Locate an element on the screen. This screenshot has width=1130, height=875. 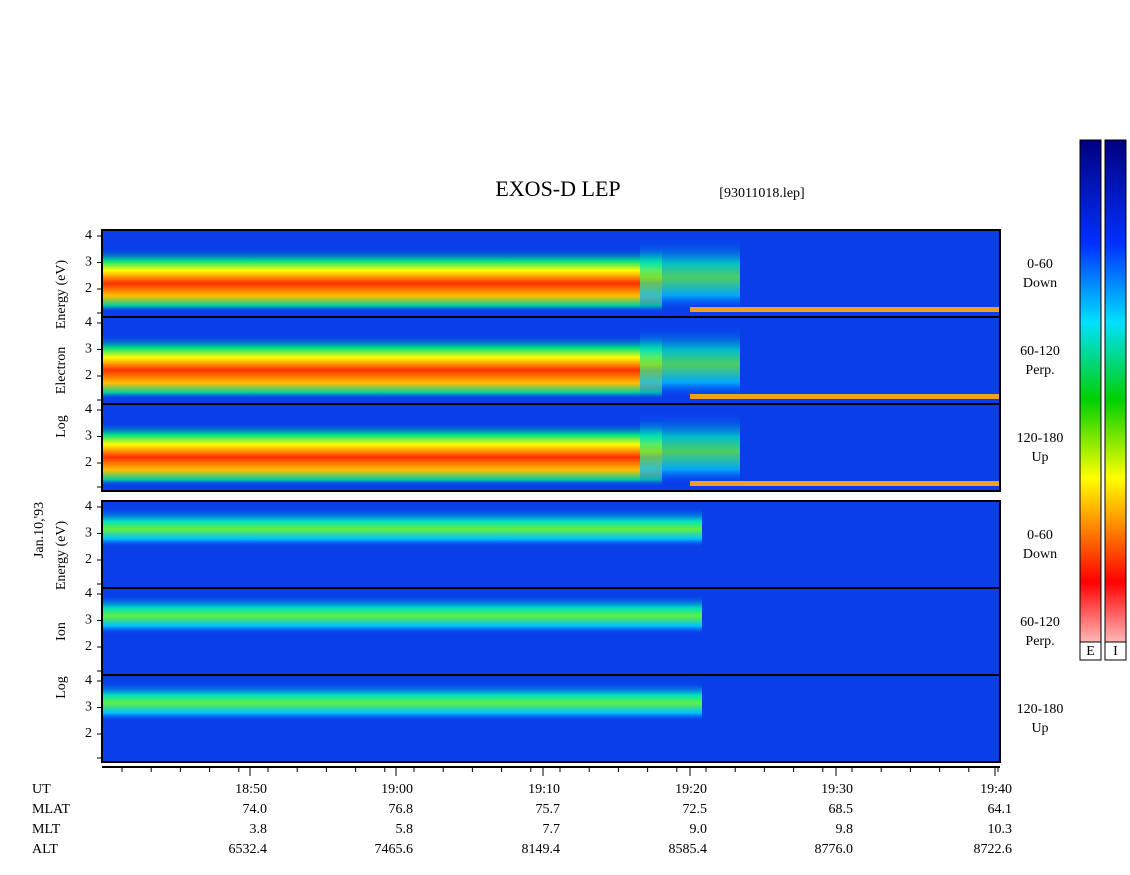
date-label: Jan.10,'93 is located at coordinates (39, 530).